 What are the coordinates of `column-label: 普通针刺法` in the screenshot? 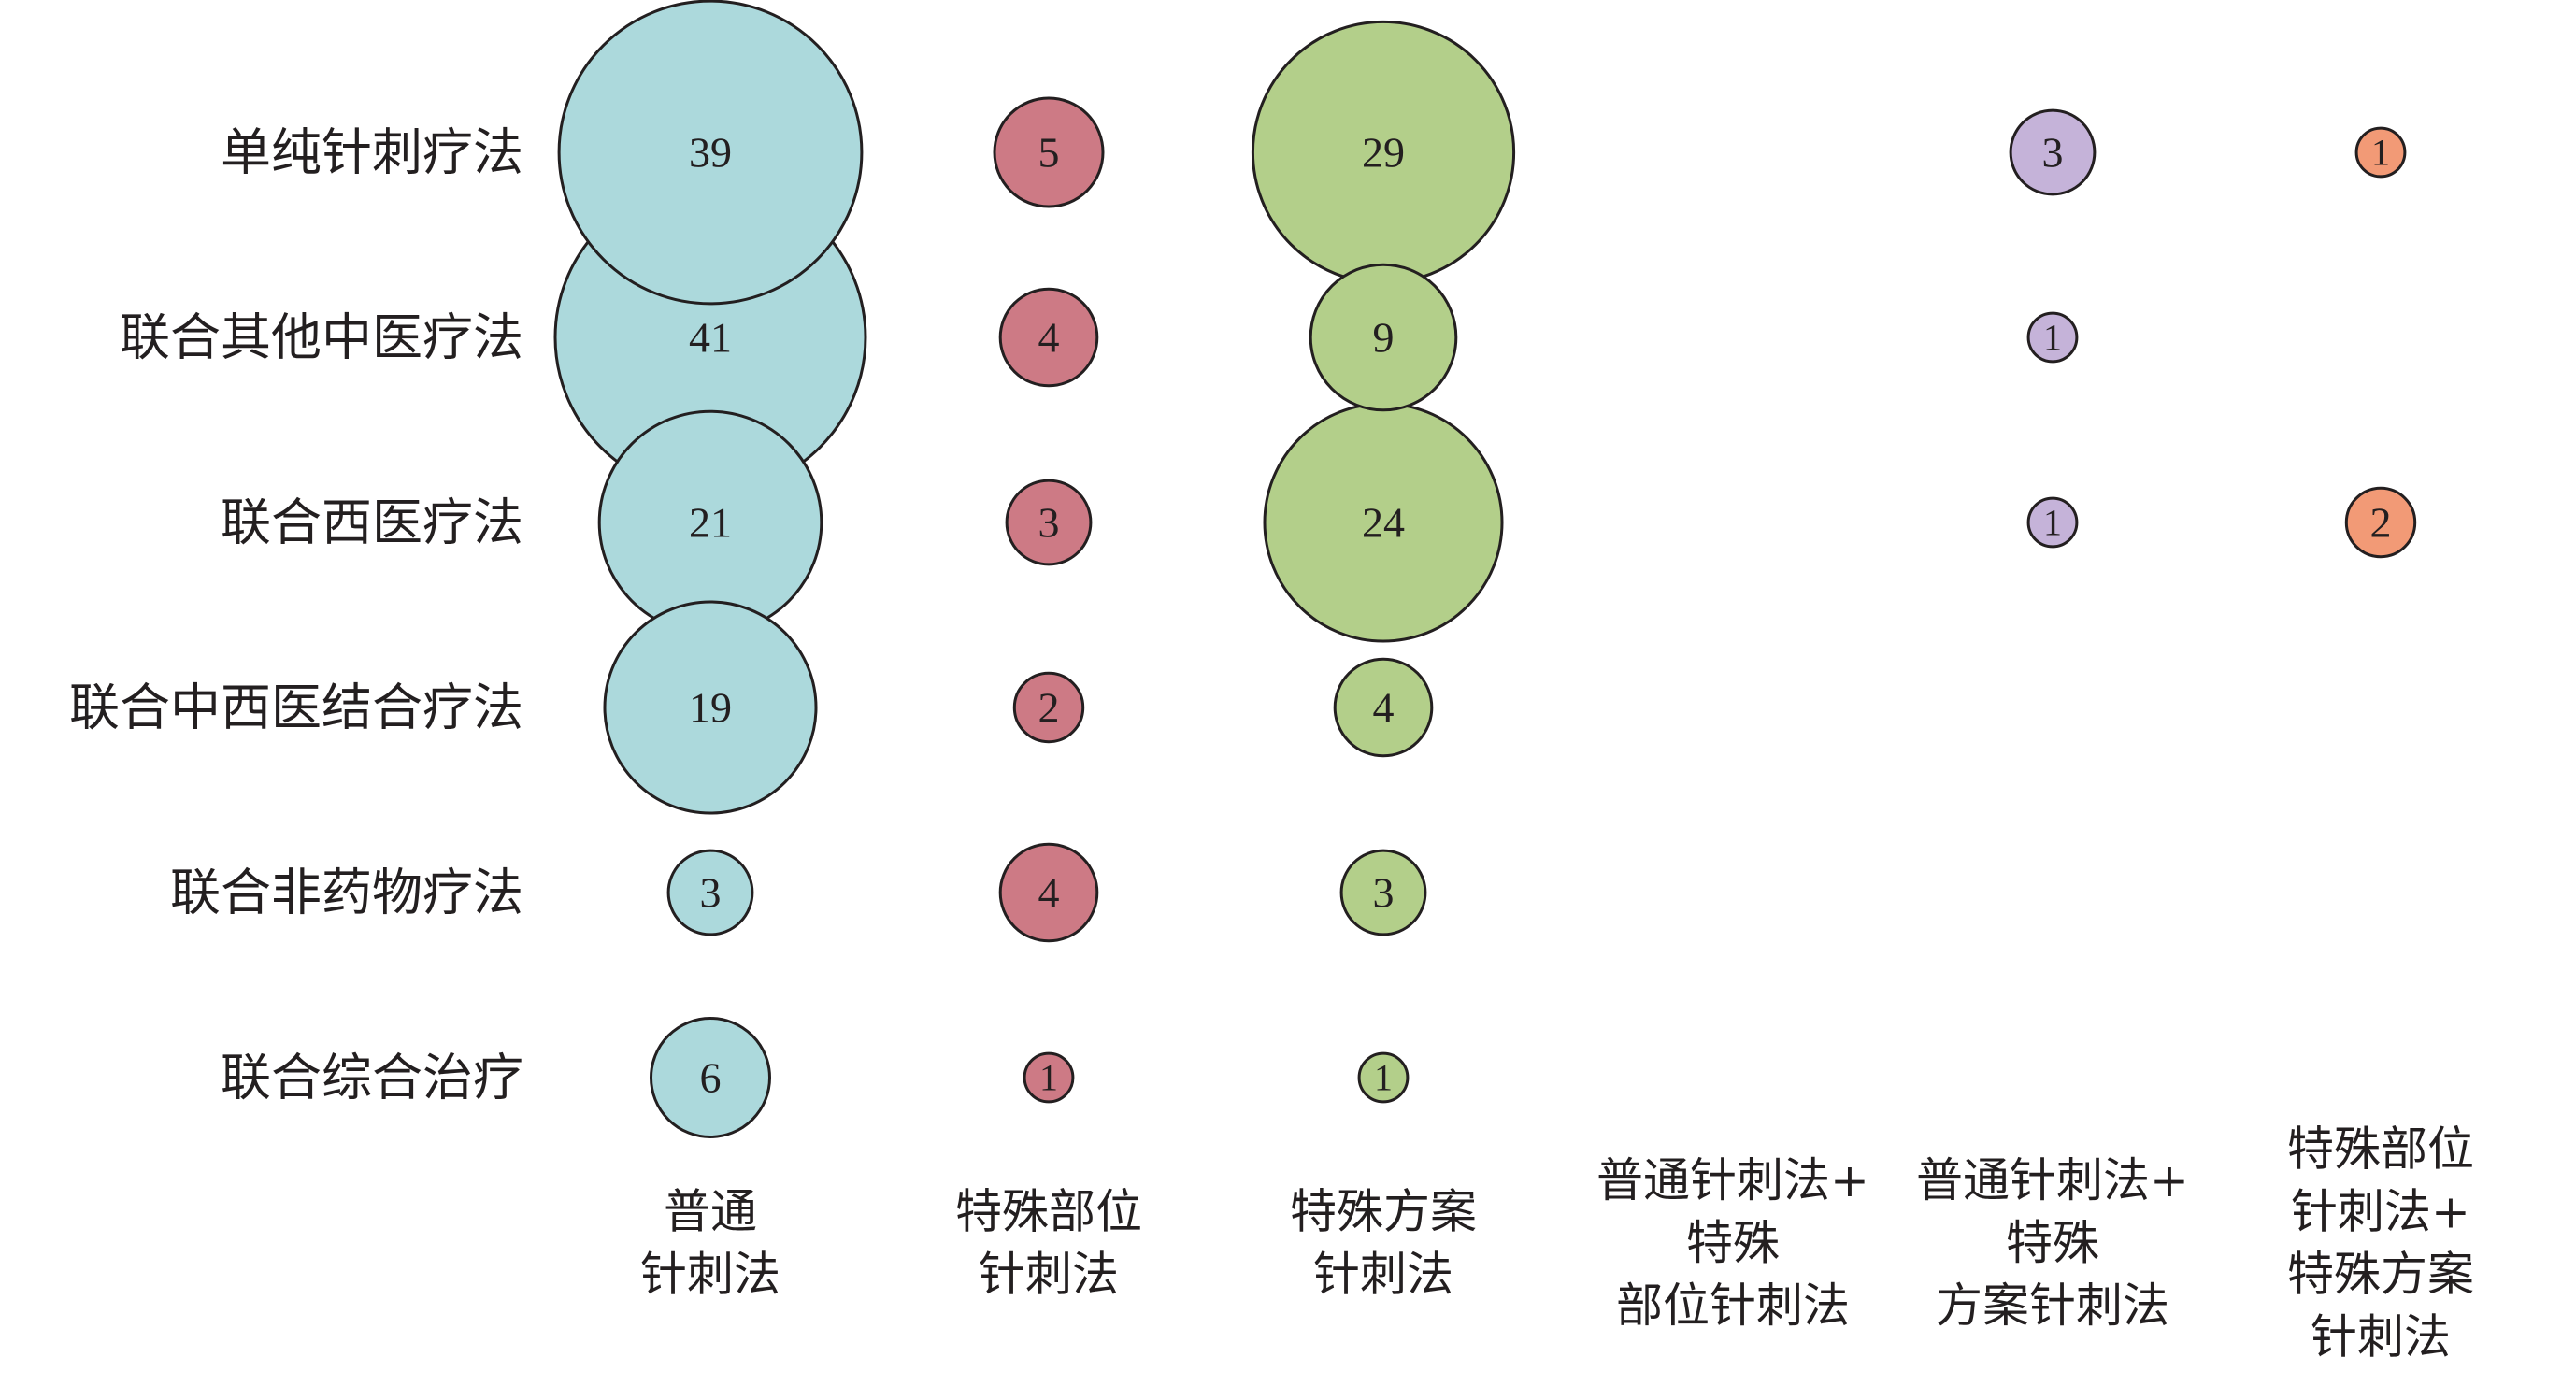 It's located at (710, 1243).